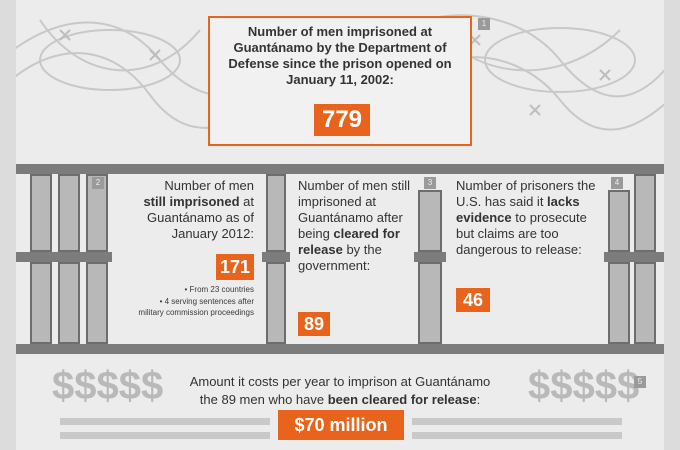 The height and width of the screenshot is (450, 680). I want to click on box3-value: 89, so click(314, 324).